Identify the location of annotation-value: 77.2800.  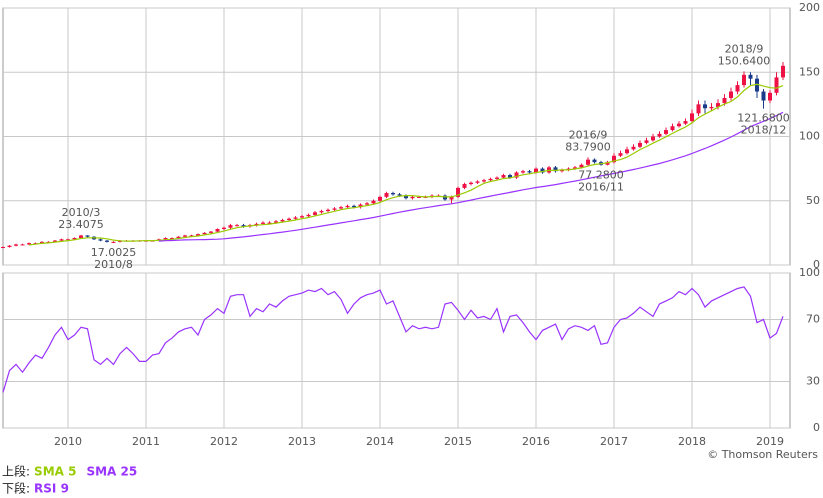
(601, 175).